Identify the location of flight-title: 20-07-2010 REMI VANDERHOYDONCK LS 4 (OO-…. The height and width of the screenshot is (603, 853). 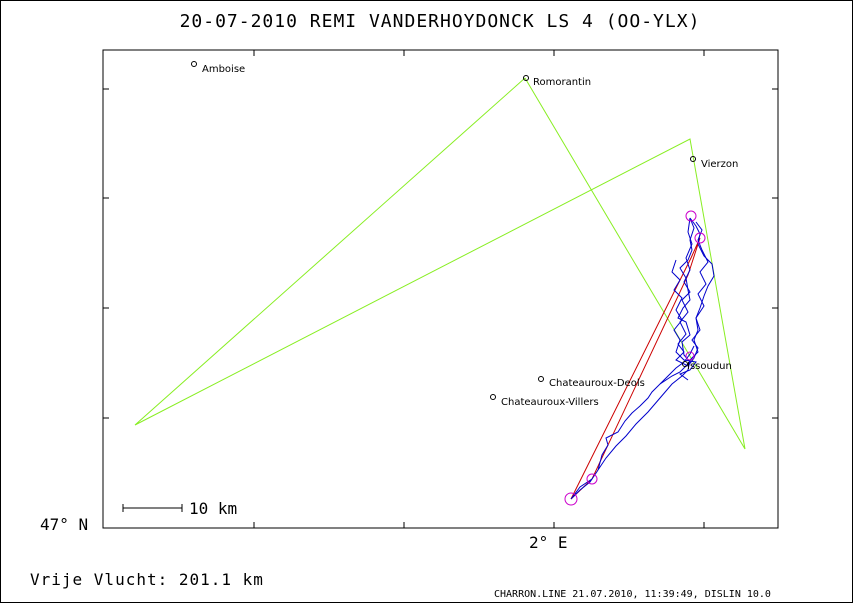
(440, 21).